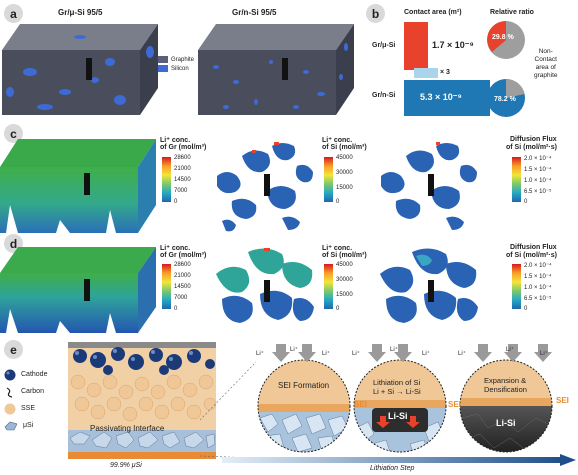  I want to click on legend-graphite: Graphite, so click(183, 59).